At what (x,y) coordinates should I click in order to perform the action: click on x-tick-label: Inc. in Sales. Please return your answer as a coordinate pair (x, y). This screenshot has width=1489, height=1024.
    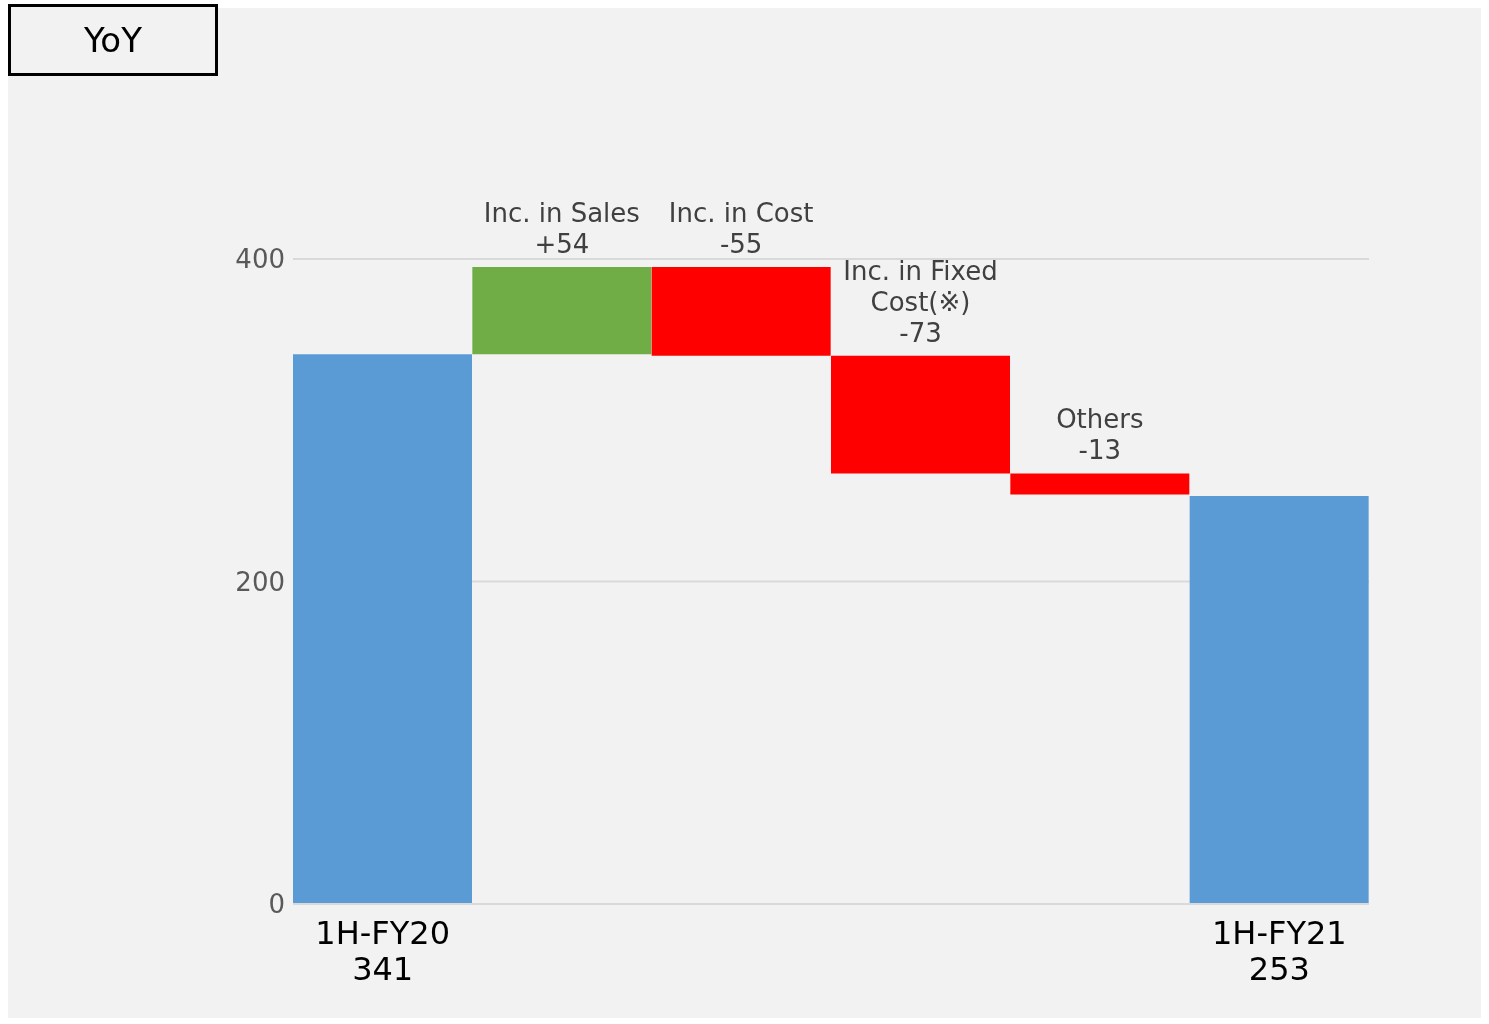
    Looking at the image, I should click on (561, 213).